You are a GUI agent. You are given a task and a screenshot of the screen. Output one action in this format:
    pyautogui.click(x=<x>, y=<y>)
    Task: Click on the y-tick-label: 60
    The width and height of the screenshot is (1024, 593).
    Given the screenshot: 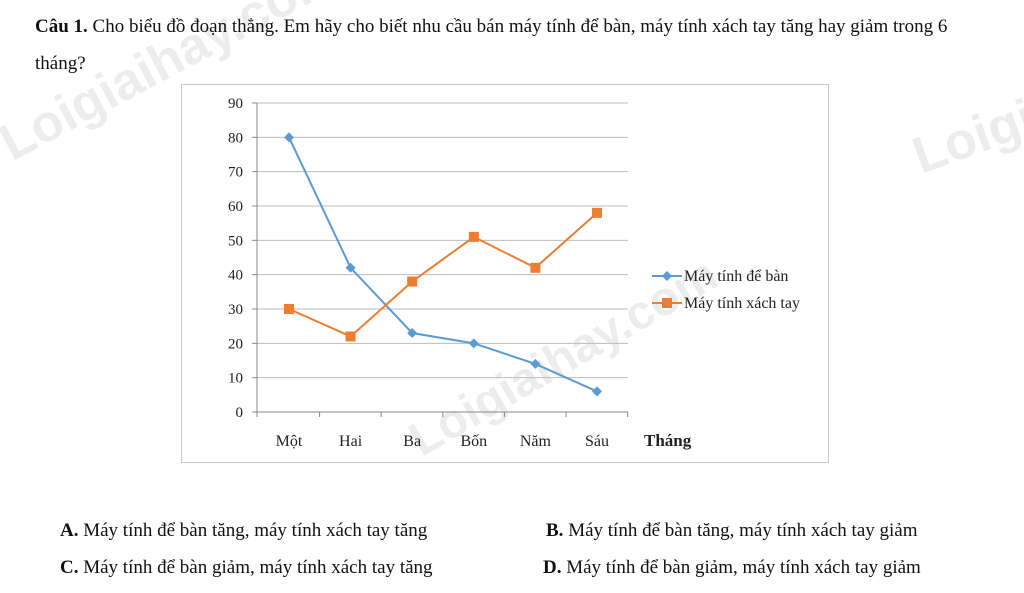 What is the action you would take?
    pyautogui.click(x=235, y=207)
    